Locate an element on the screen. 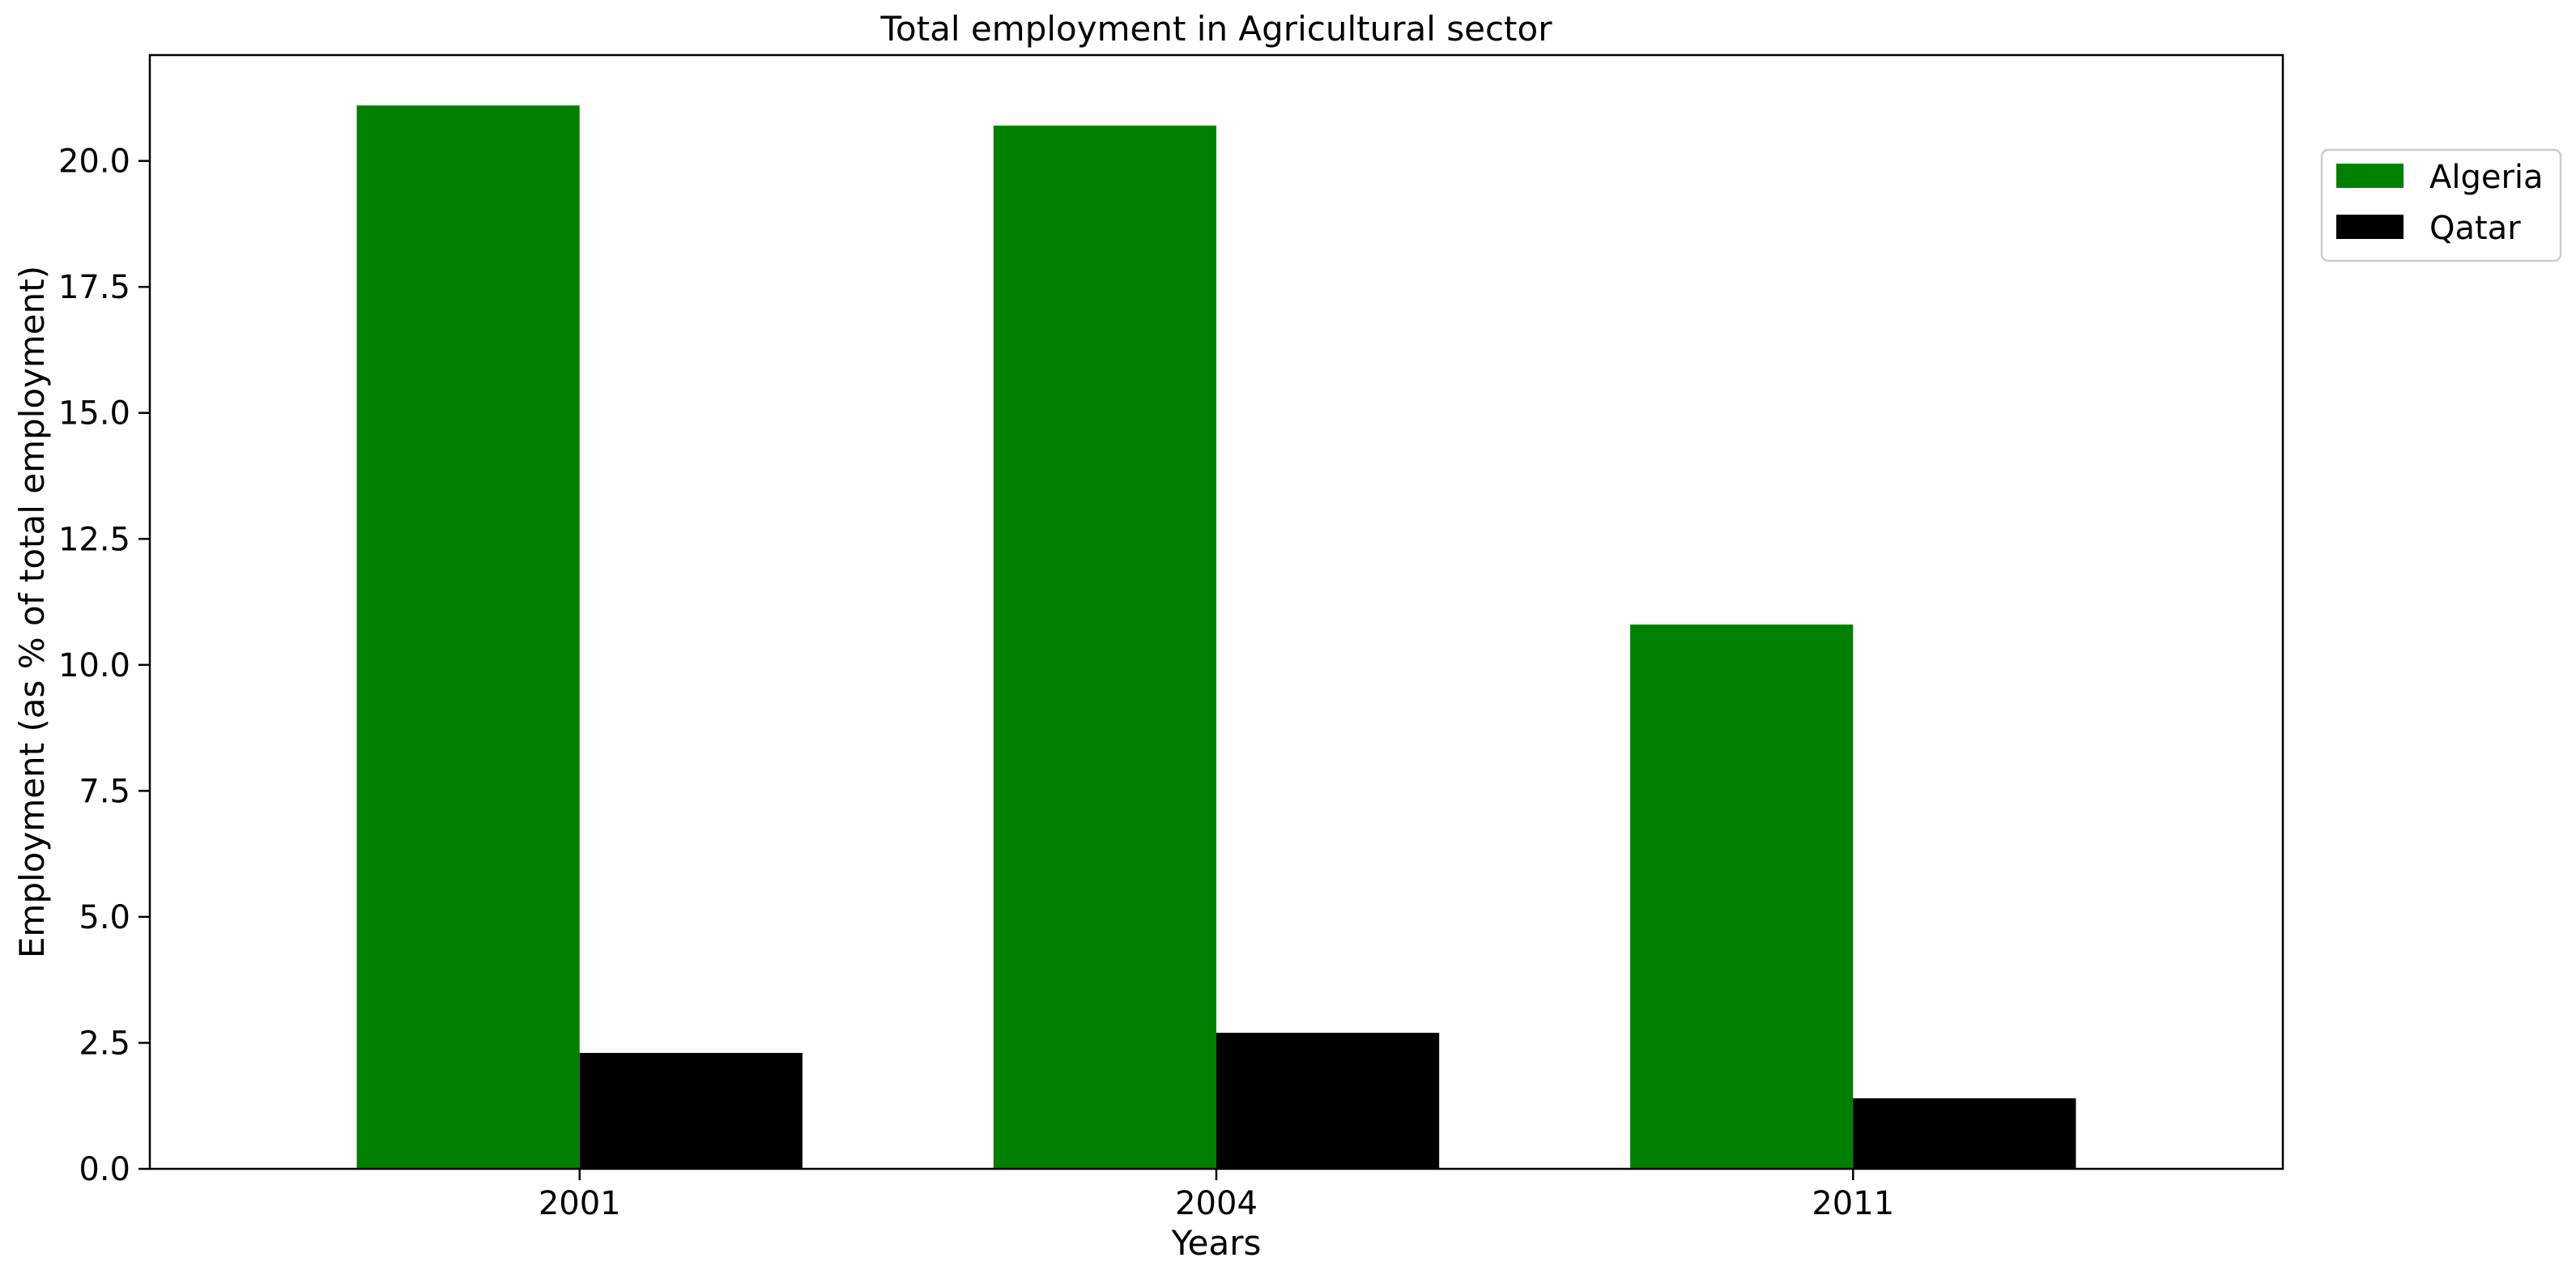  legend-swatch-qatar is located at coordinates (2370, 227).